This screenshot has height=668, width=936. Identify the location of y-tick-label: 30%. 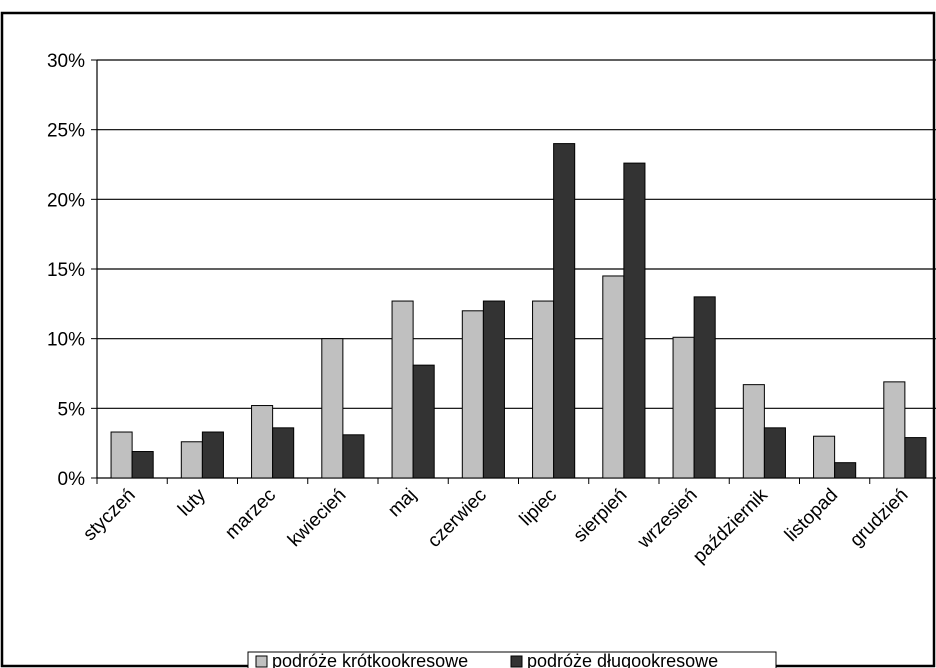
(66, 61).